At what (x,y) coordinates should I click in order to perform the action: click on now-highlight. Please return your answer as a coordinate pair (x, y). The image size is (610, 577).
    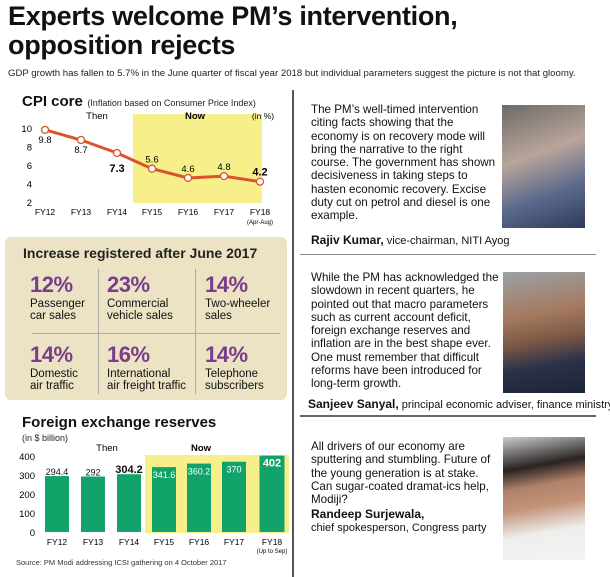
    Looking at the image, I should click on (197, 158).